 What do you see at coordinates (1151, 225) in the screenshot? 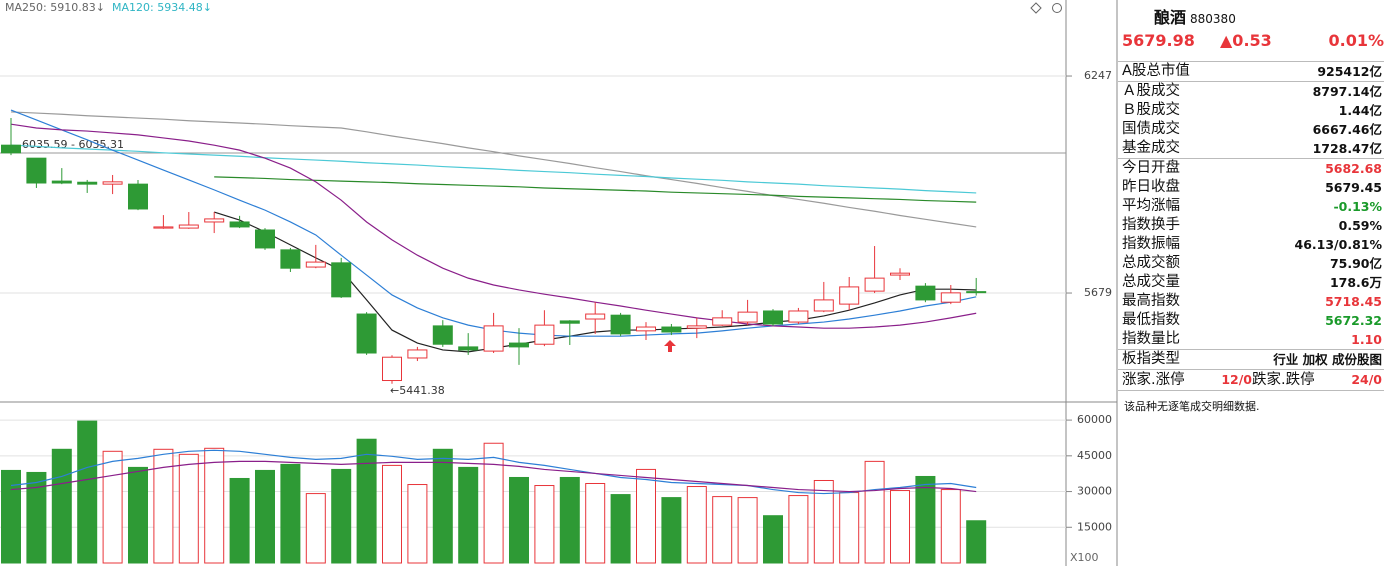
I see `row-label: 指数换手` at bounding box center [1151, 225].